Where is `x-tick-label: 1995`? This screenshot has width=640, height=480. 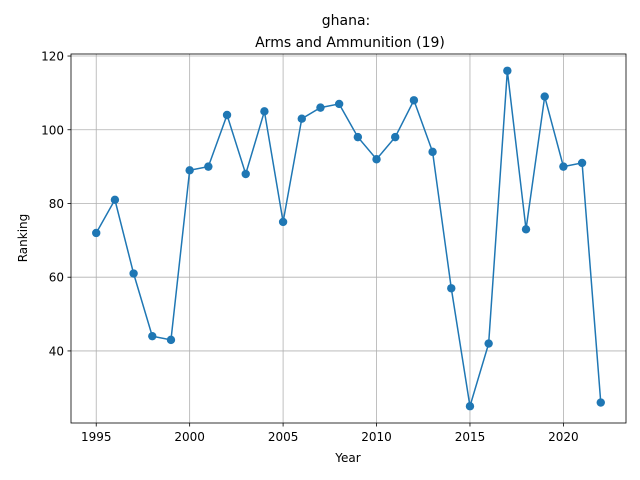
x-tick-label: 1995 is located at coordinates (96, 437).